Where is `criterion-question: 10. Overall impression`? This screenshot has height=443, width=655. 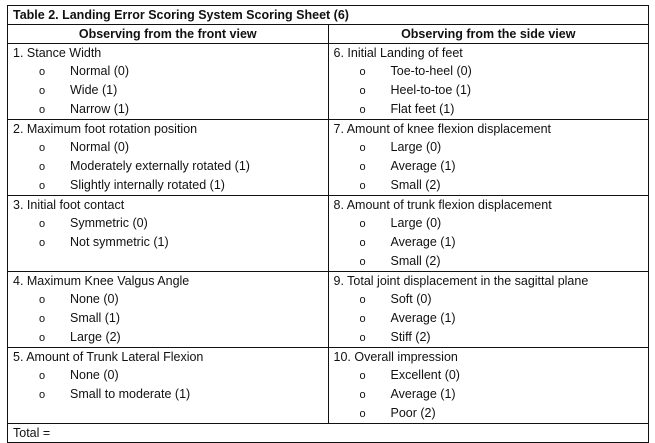 criterion-question: 10. Overall impression is located at coordinates (395, 357).